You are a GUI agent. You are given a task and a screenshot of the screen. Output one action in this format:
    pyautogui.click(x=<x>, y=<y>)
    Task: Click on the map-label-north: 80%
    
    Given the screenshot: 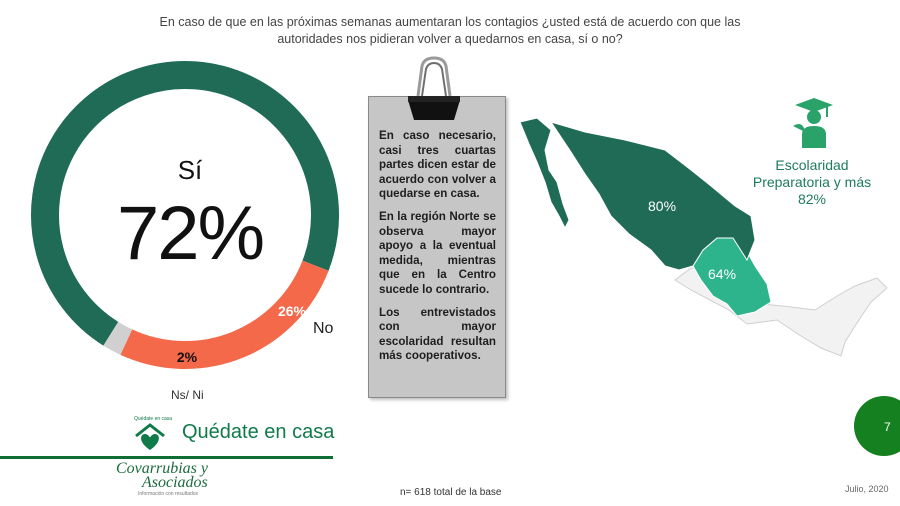 What is the action you would take?
    pyautogui.click(x=662, y=206)
    